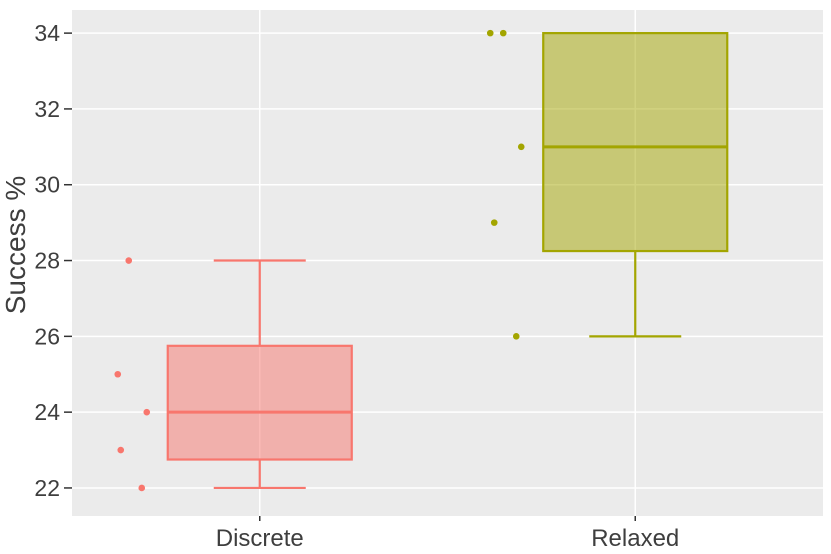 The height and width of the screenshot is (554, 831). I want to click on x-axis-label-relaxed: Relaxed, so click(635, 538).